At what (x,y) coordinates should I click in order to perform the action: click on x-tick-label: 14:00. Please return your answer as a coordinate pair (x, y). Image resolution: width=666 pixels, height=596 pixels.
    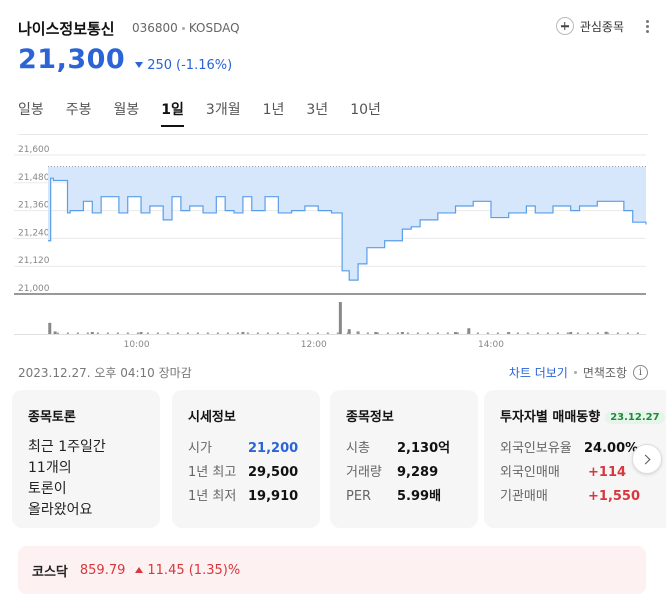
    Looking at the image, I should click on (491, 345).